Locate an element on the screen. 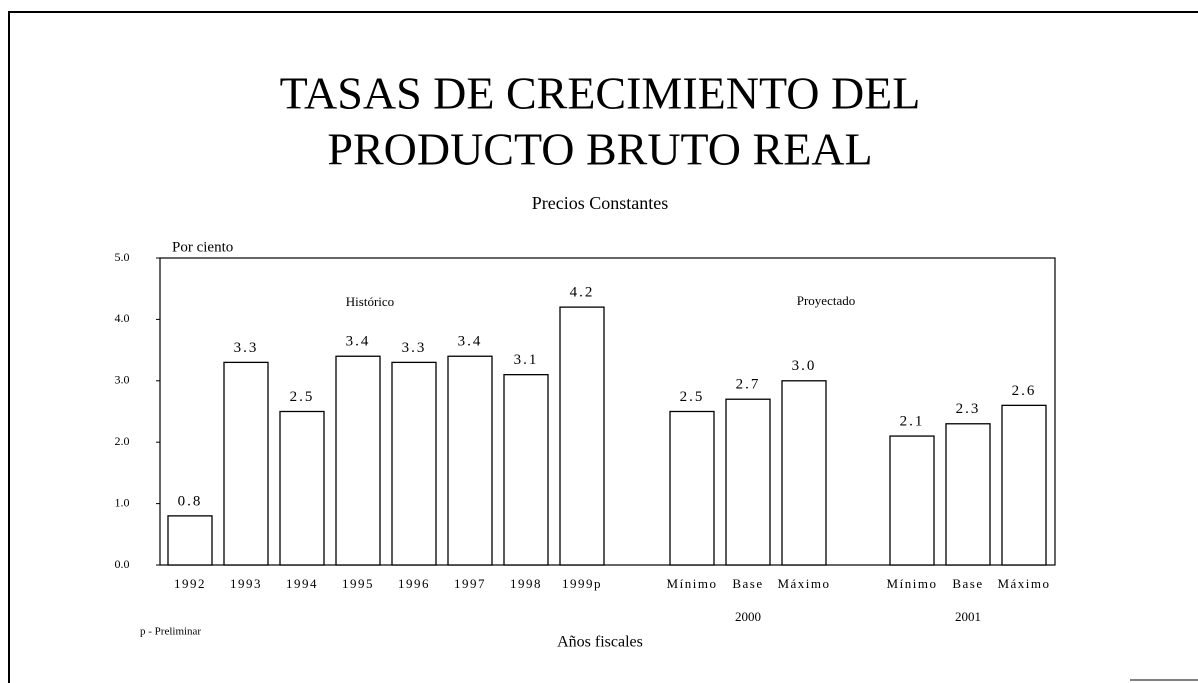 The image size is (1198, 683). x-tick-label: 1996 is located at coordinates (414, 583).